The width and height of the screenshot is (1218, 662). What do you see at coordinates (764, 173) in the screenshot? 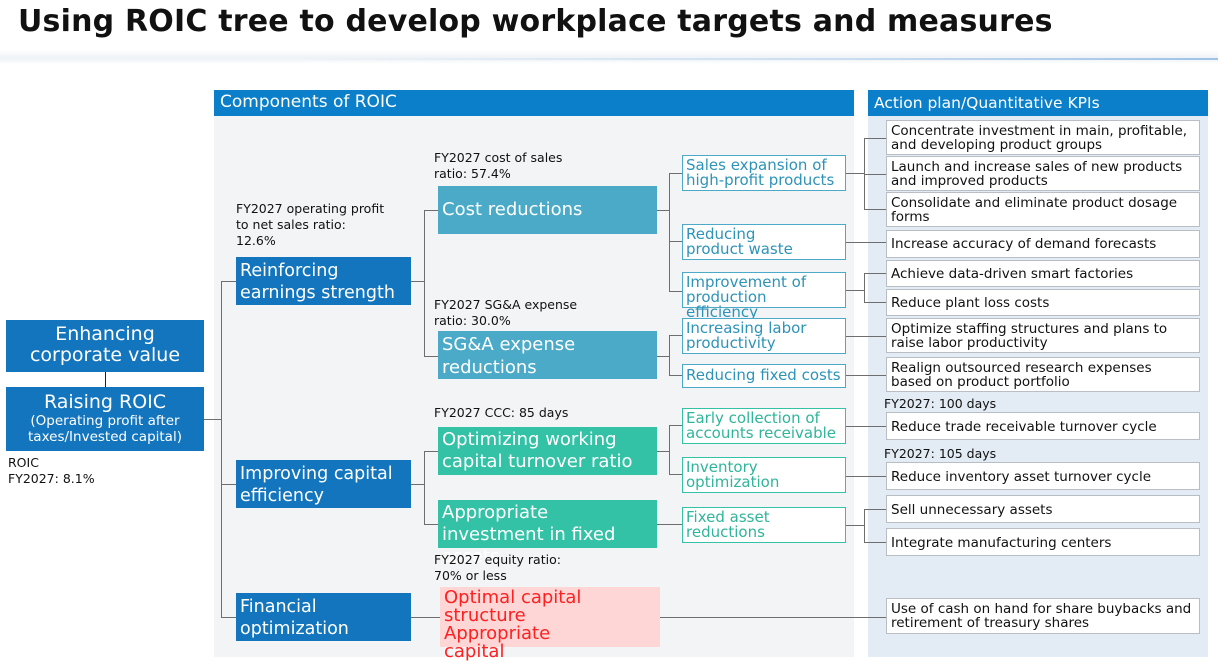
I see `sales-expansion-box: Sales expansion of high-profit products` at bounding box center [764, 173].